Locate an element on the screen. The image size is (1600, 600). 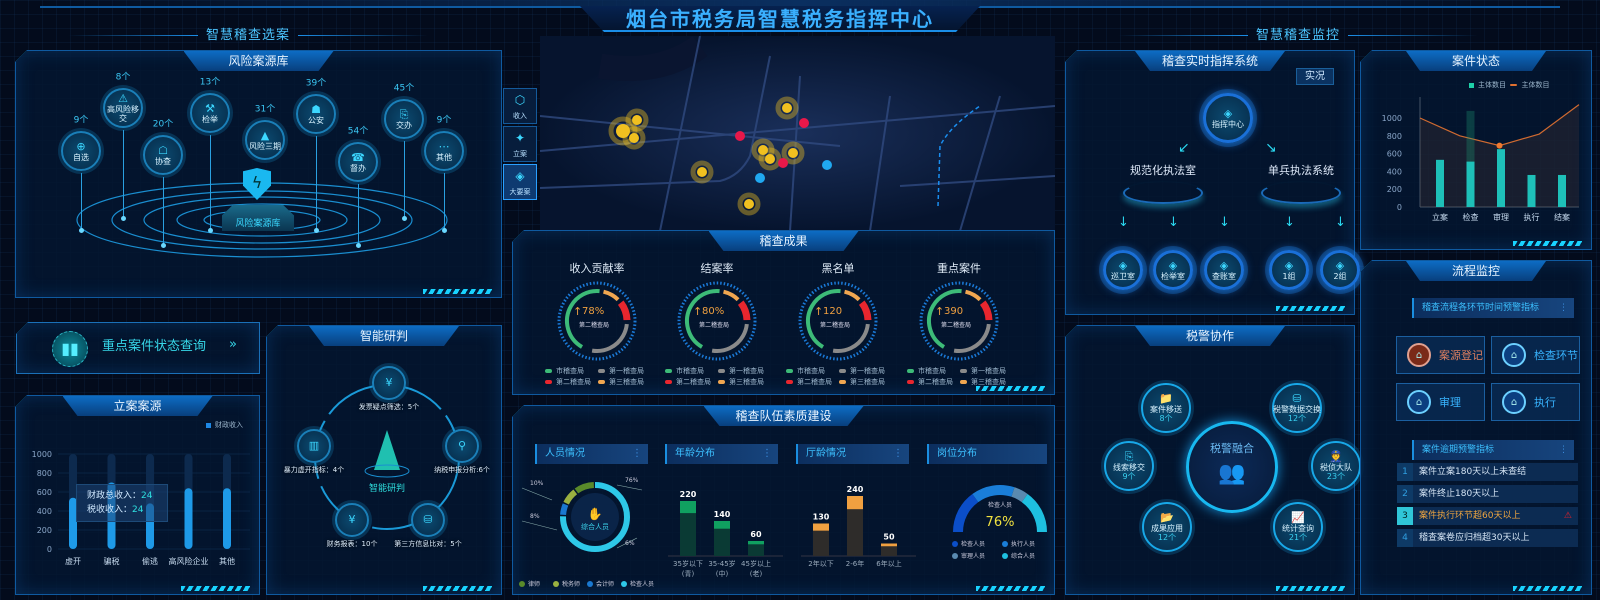
risk-node-count: 9个 is located at coordinates (81, 120).